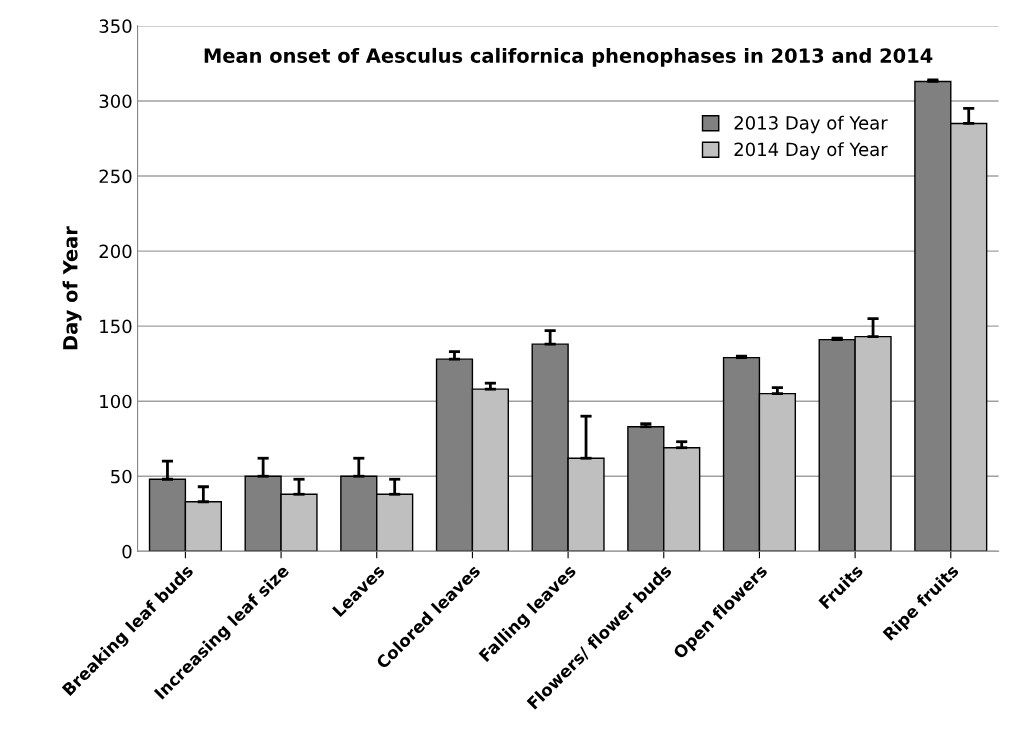  Describe the element at coordinates (121, 476) in the screenshot. I see `y-tick-label: 50` at that location.